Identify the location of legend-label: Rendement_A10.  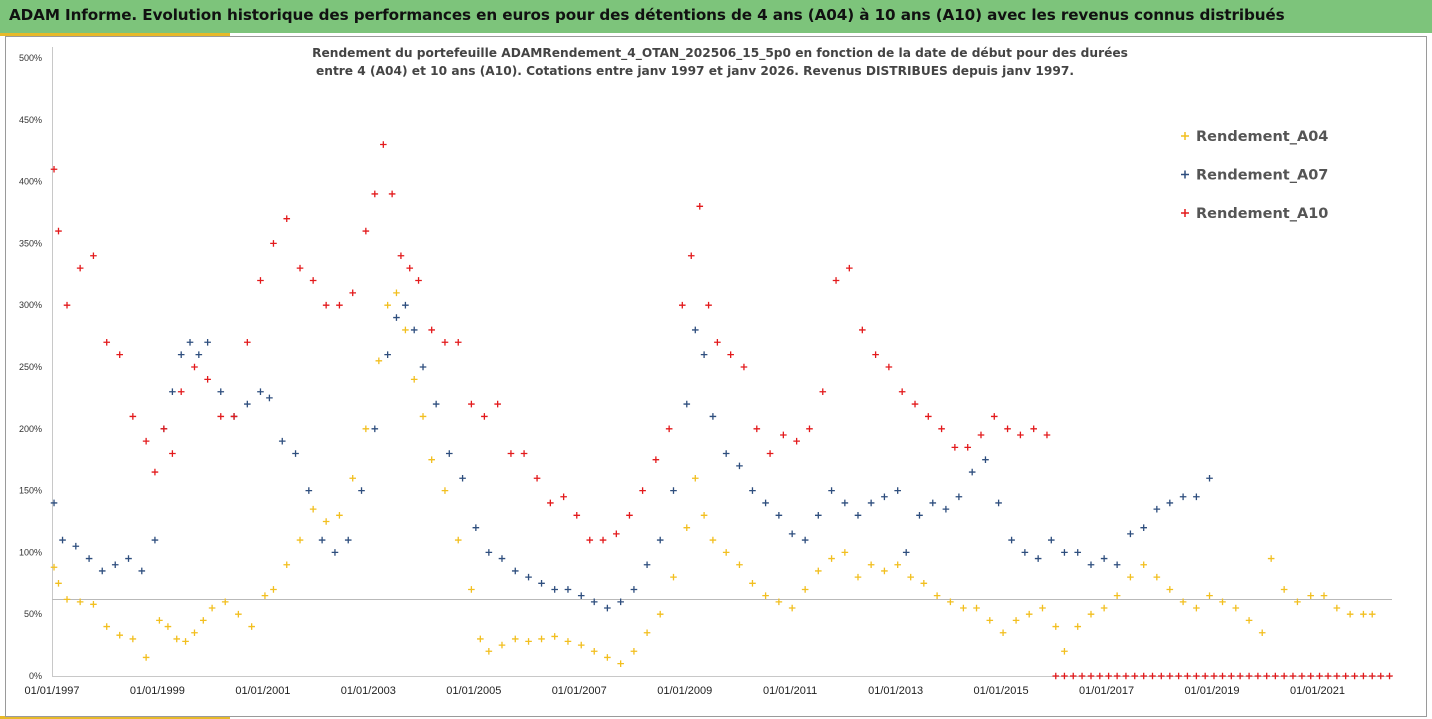
(1262, 214).